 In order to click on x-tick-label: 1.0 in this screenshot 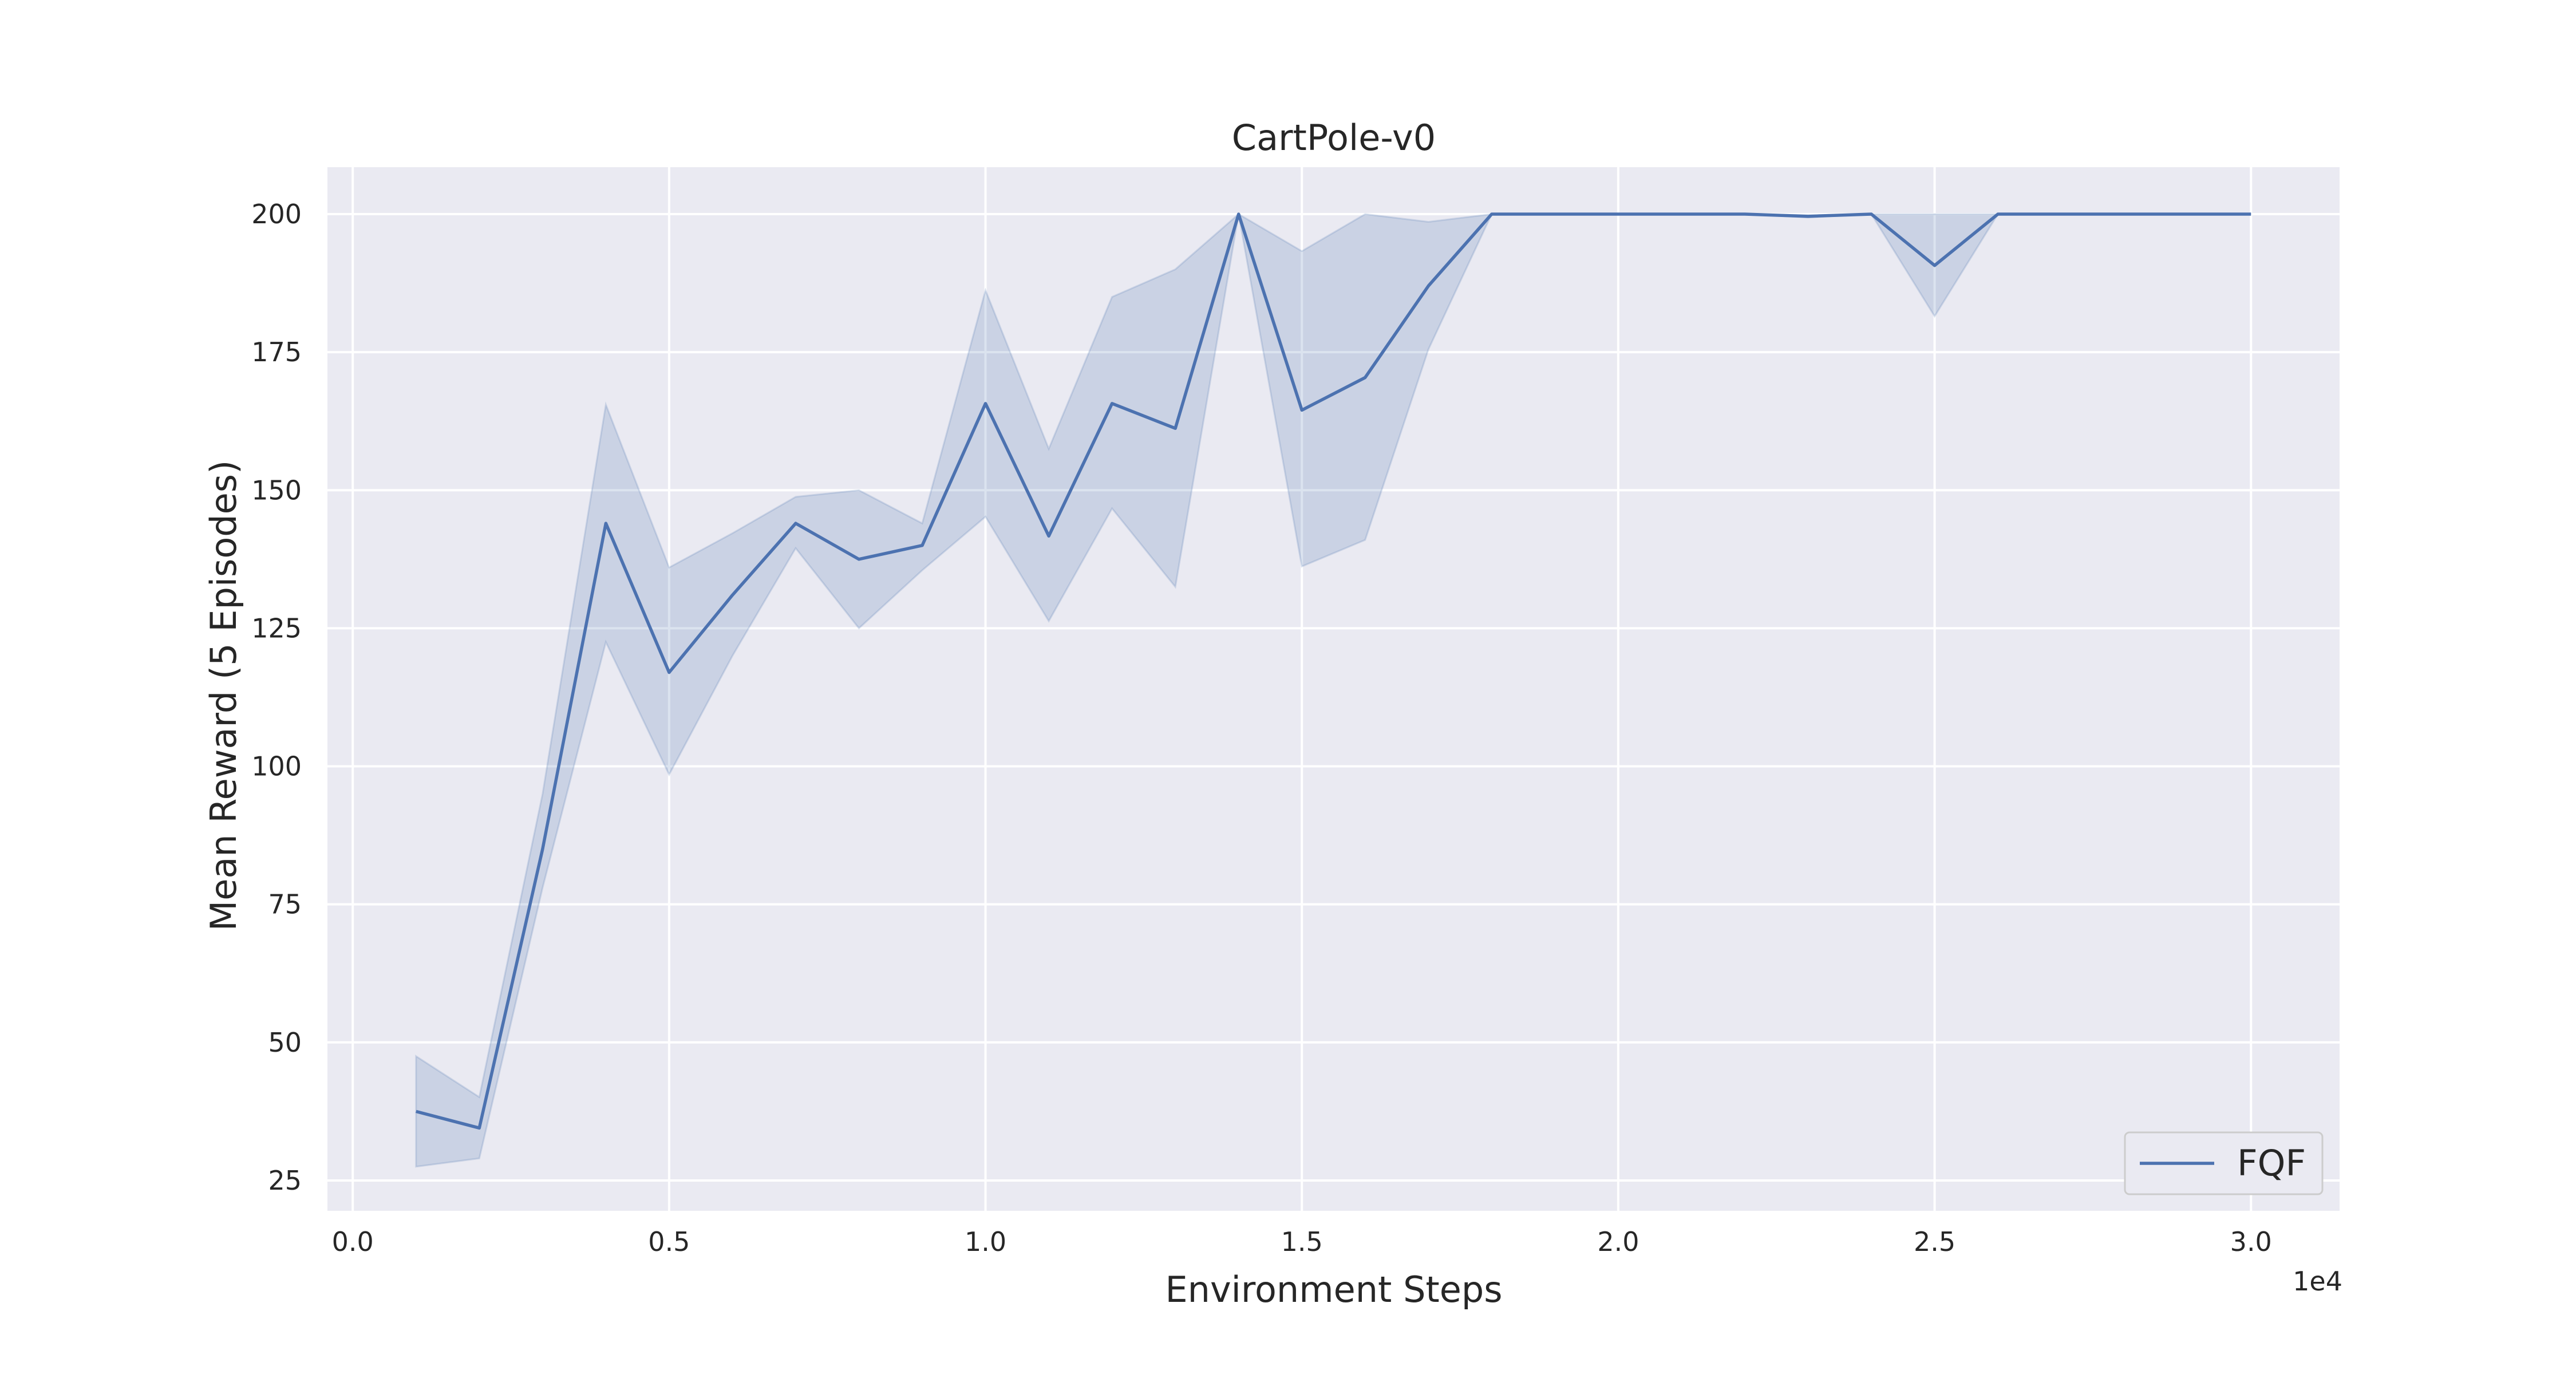, I will do `click(985, 1242)`.